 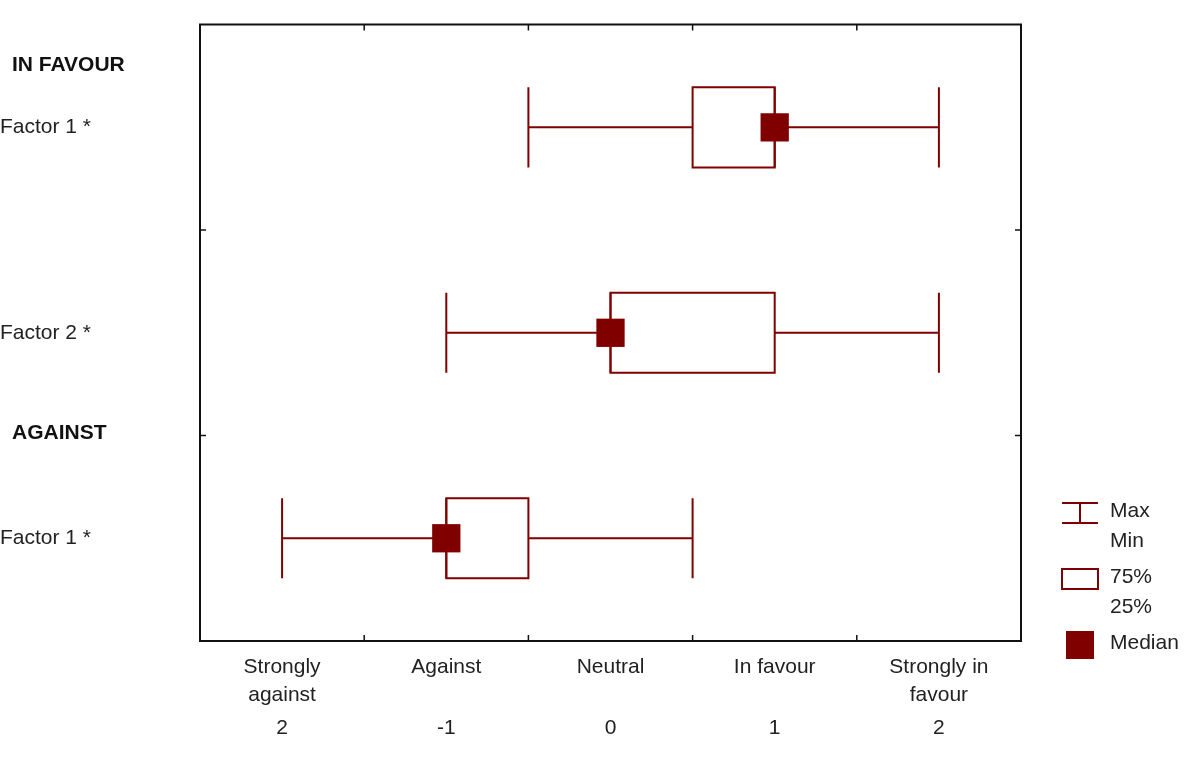 What do you see at coordinates (774, 727) in the screenshot?
I see `x-tick-label: 1` at bounding box center [774, 727].